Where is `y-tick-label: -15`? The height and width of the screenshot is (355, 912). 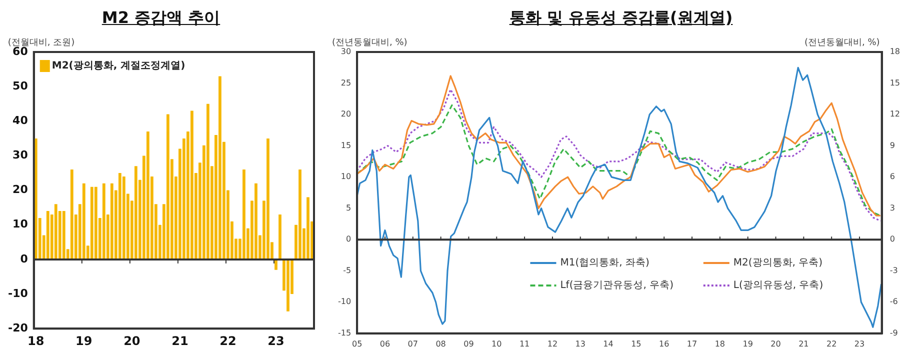 y-tick-label: -15 is located at coordinates (345, 333).